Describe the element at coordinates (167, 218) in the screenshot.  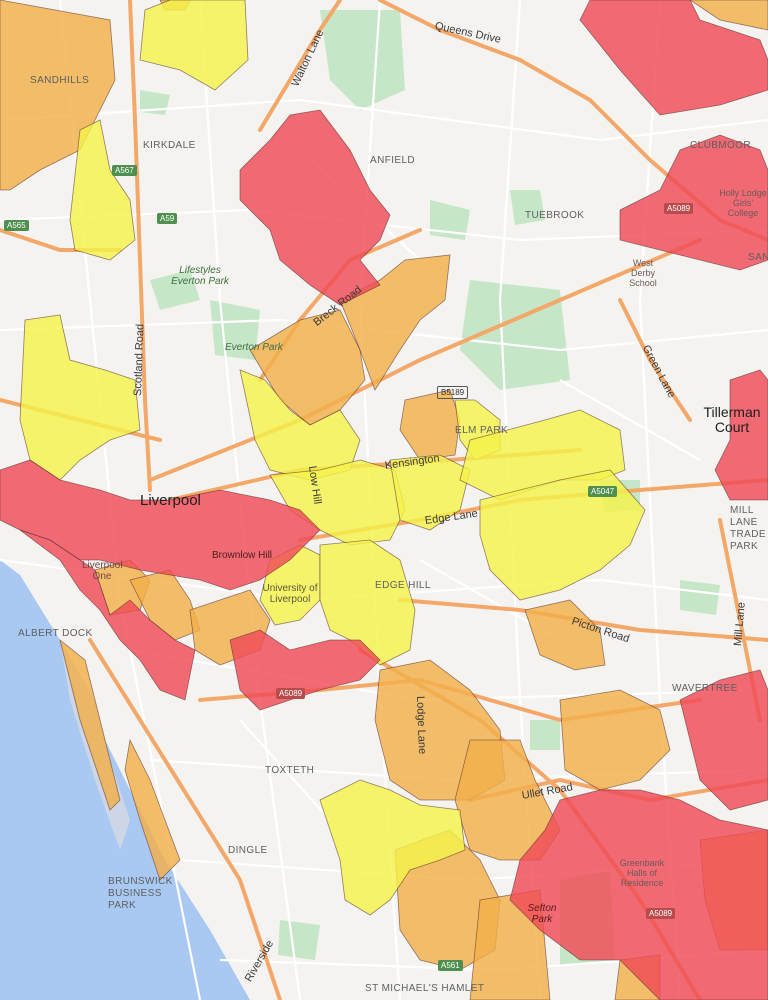
I see `road-shield-a59: A59` at that location.